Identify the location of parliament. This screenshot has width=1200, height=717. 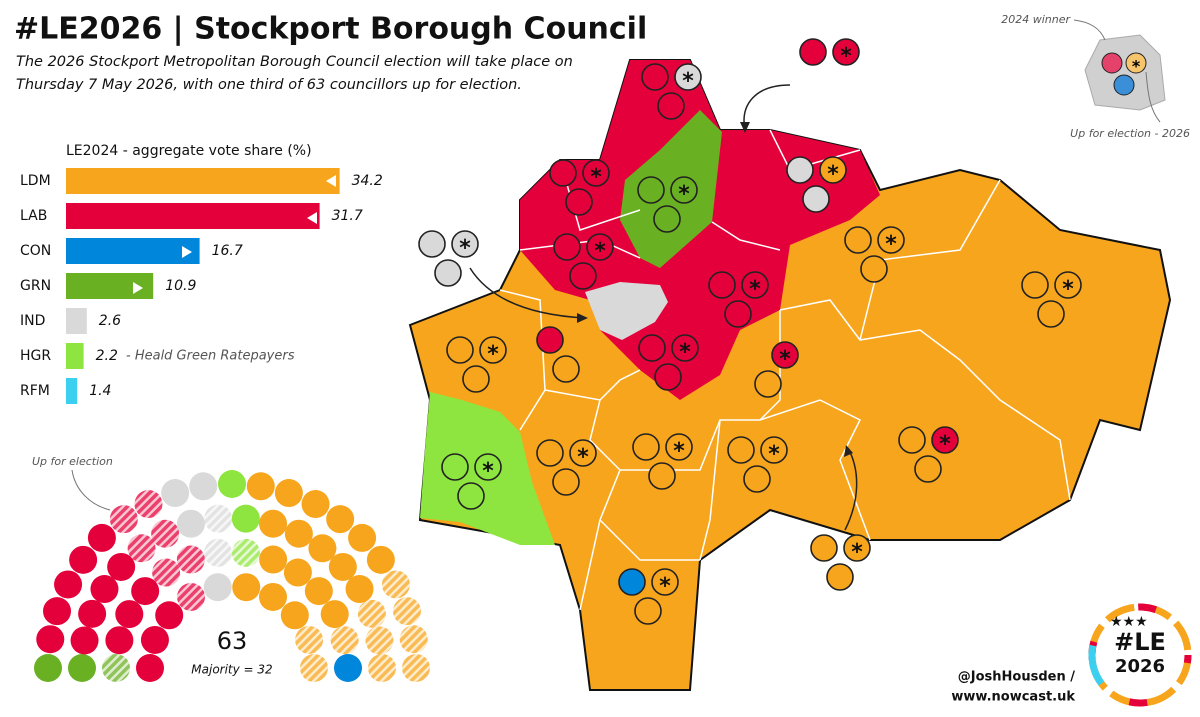
(232, 576).